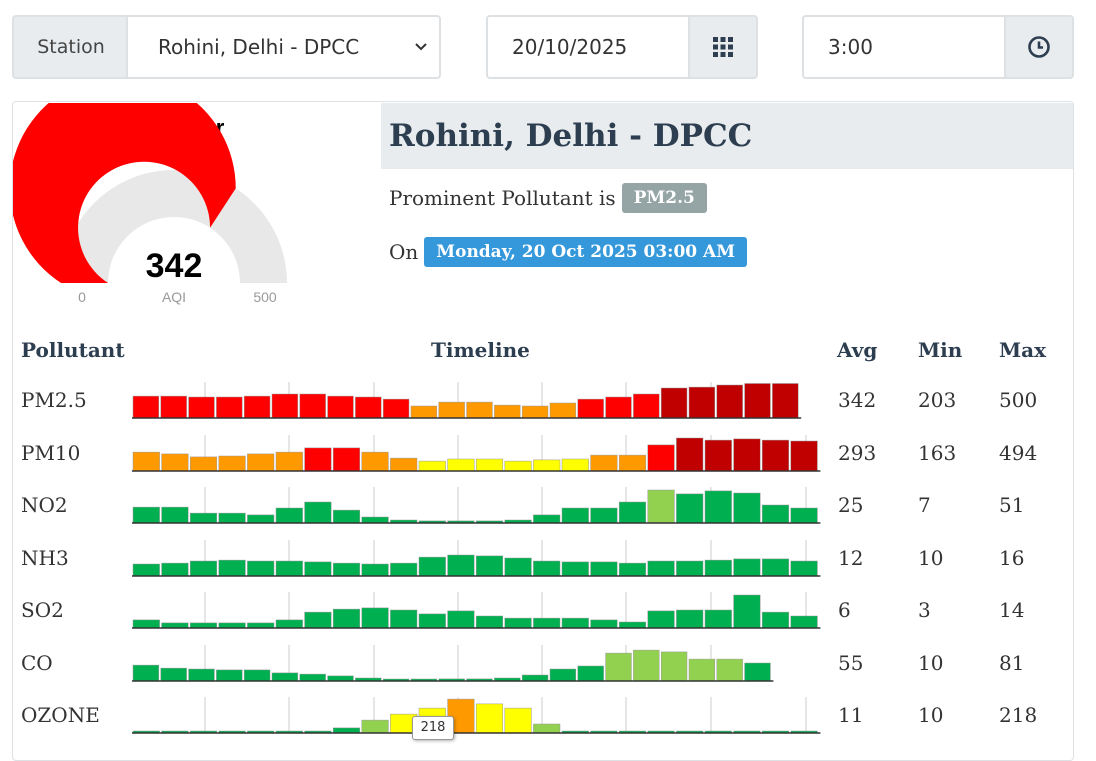  I want to click on gauge-max-label: 500, so click(265, 297).